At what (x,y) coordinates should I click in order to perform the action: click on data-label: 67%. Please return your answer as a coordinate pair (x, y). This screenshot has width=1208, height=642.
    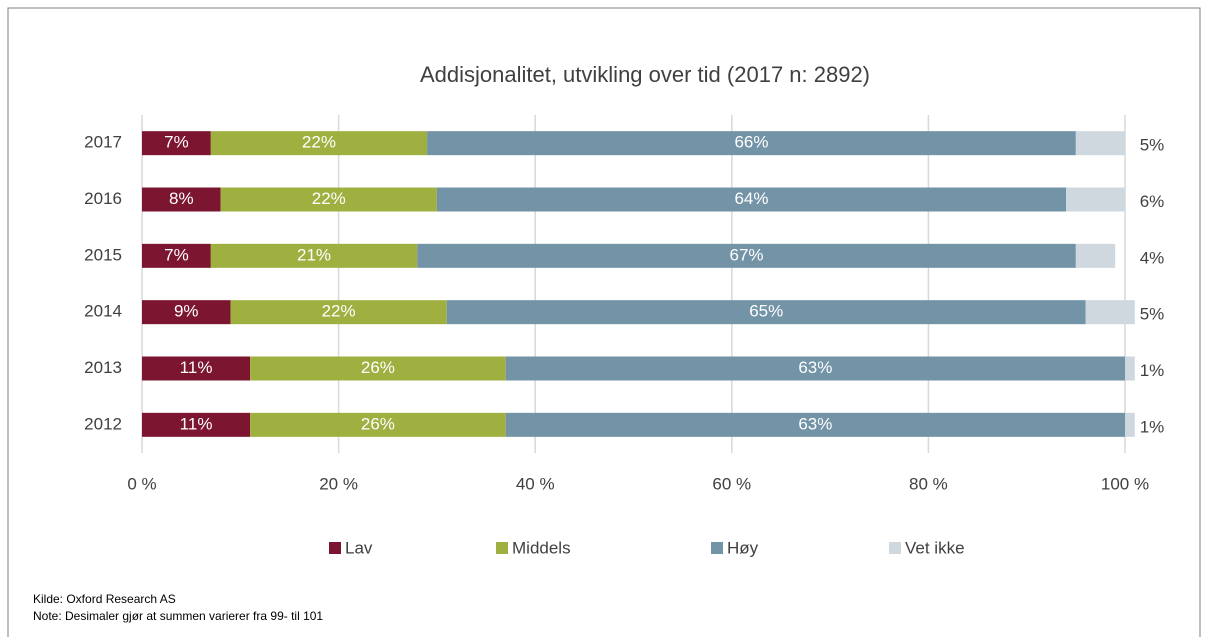
    Looking at the image, I should click on (747, 254).